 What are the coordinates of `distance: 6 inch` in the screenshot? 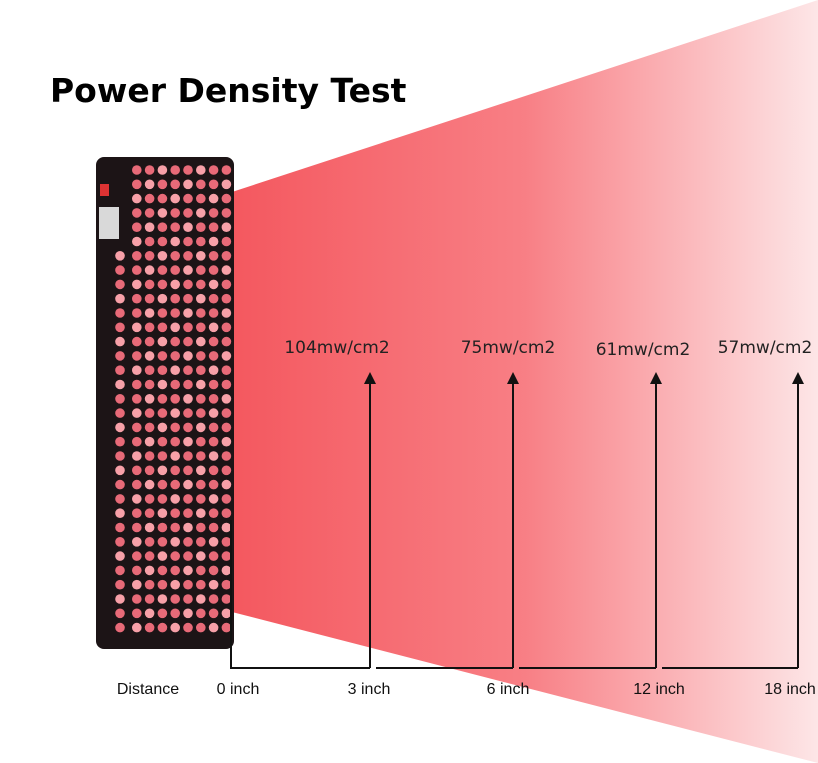 It's located at (508, 689).